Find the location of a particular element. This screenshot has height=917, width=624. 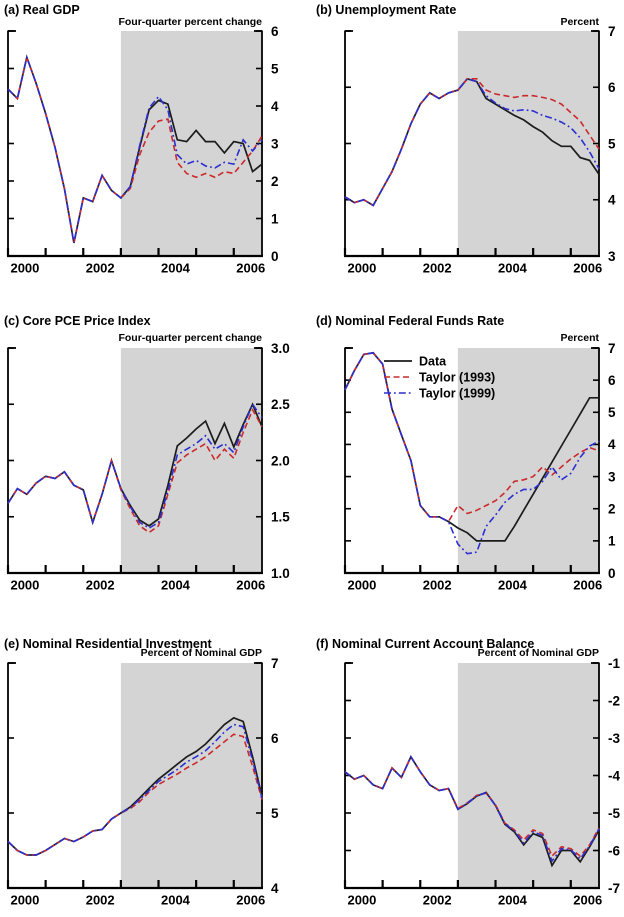

residential-investment-plot: 2000 2002 2004 2006 7 6 5 4 is located at coordinates (142, 782).